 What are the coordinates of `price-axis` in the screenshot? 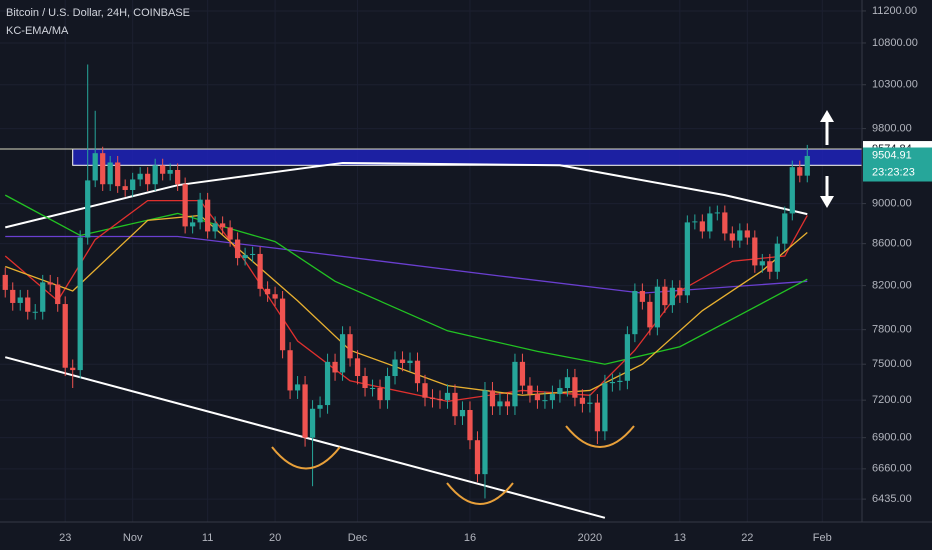 It's located at (897, 275).